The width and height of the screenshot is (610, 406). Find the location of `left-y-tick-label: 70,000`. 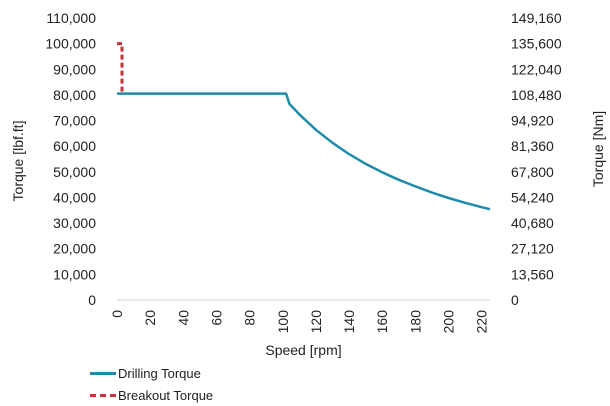

left-y-tick-label: 70,000 is located at coordinates (74, 121).